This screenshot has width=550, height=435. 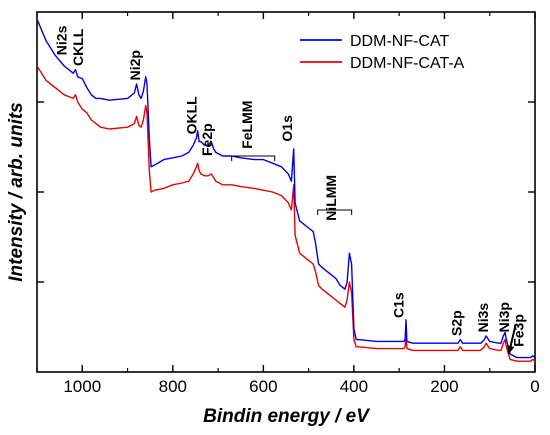 I want to click on peak-label-ni3p: Ni3p, so click(x=504, y=317).